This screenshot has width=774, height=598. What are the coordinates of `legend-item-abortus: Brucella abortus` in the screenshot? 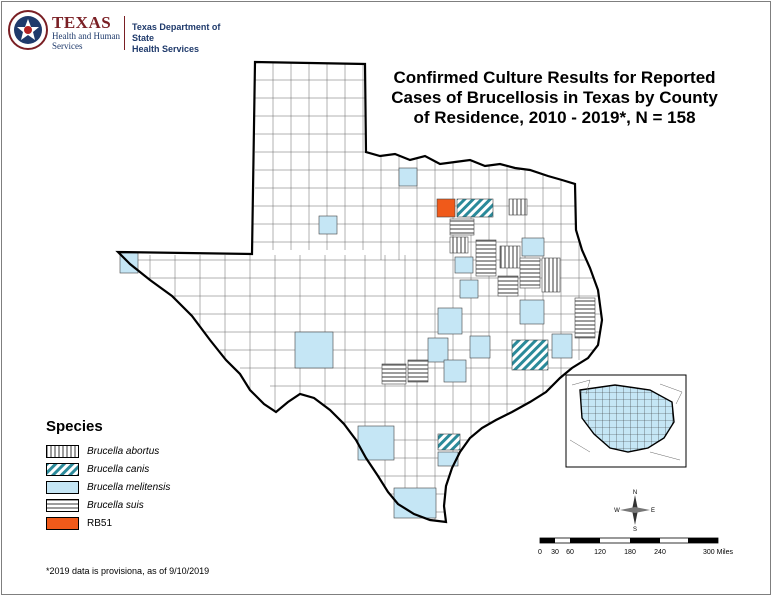 It's located at (108, 451).